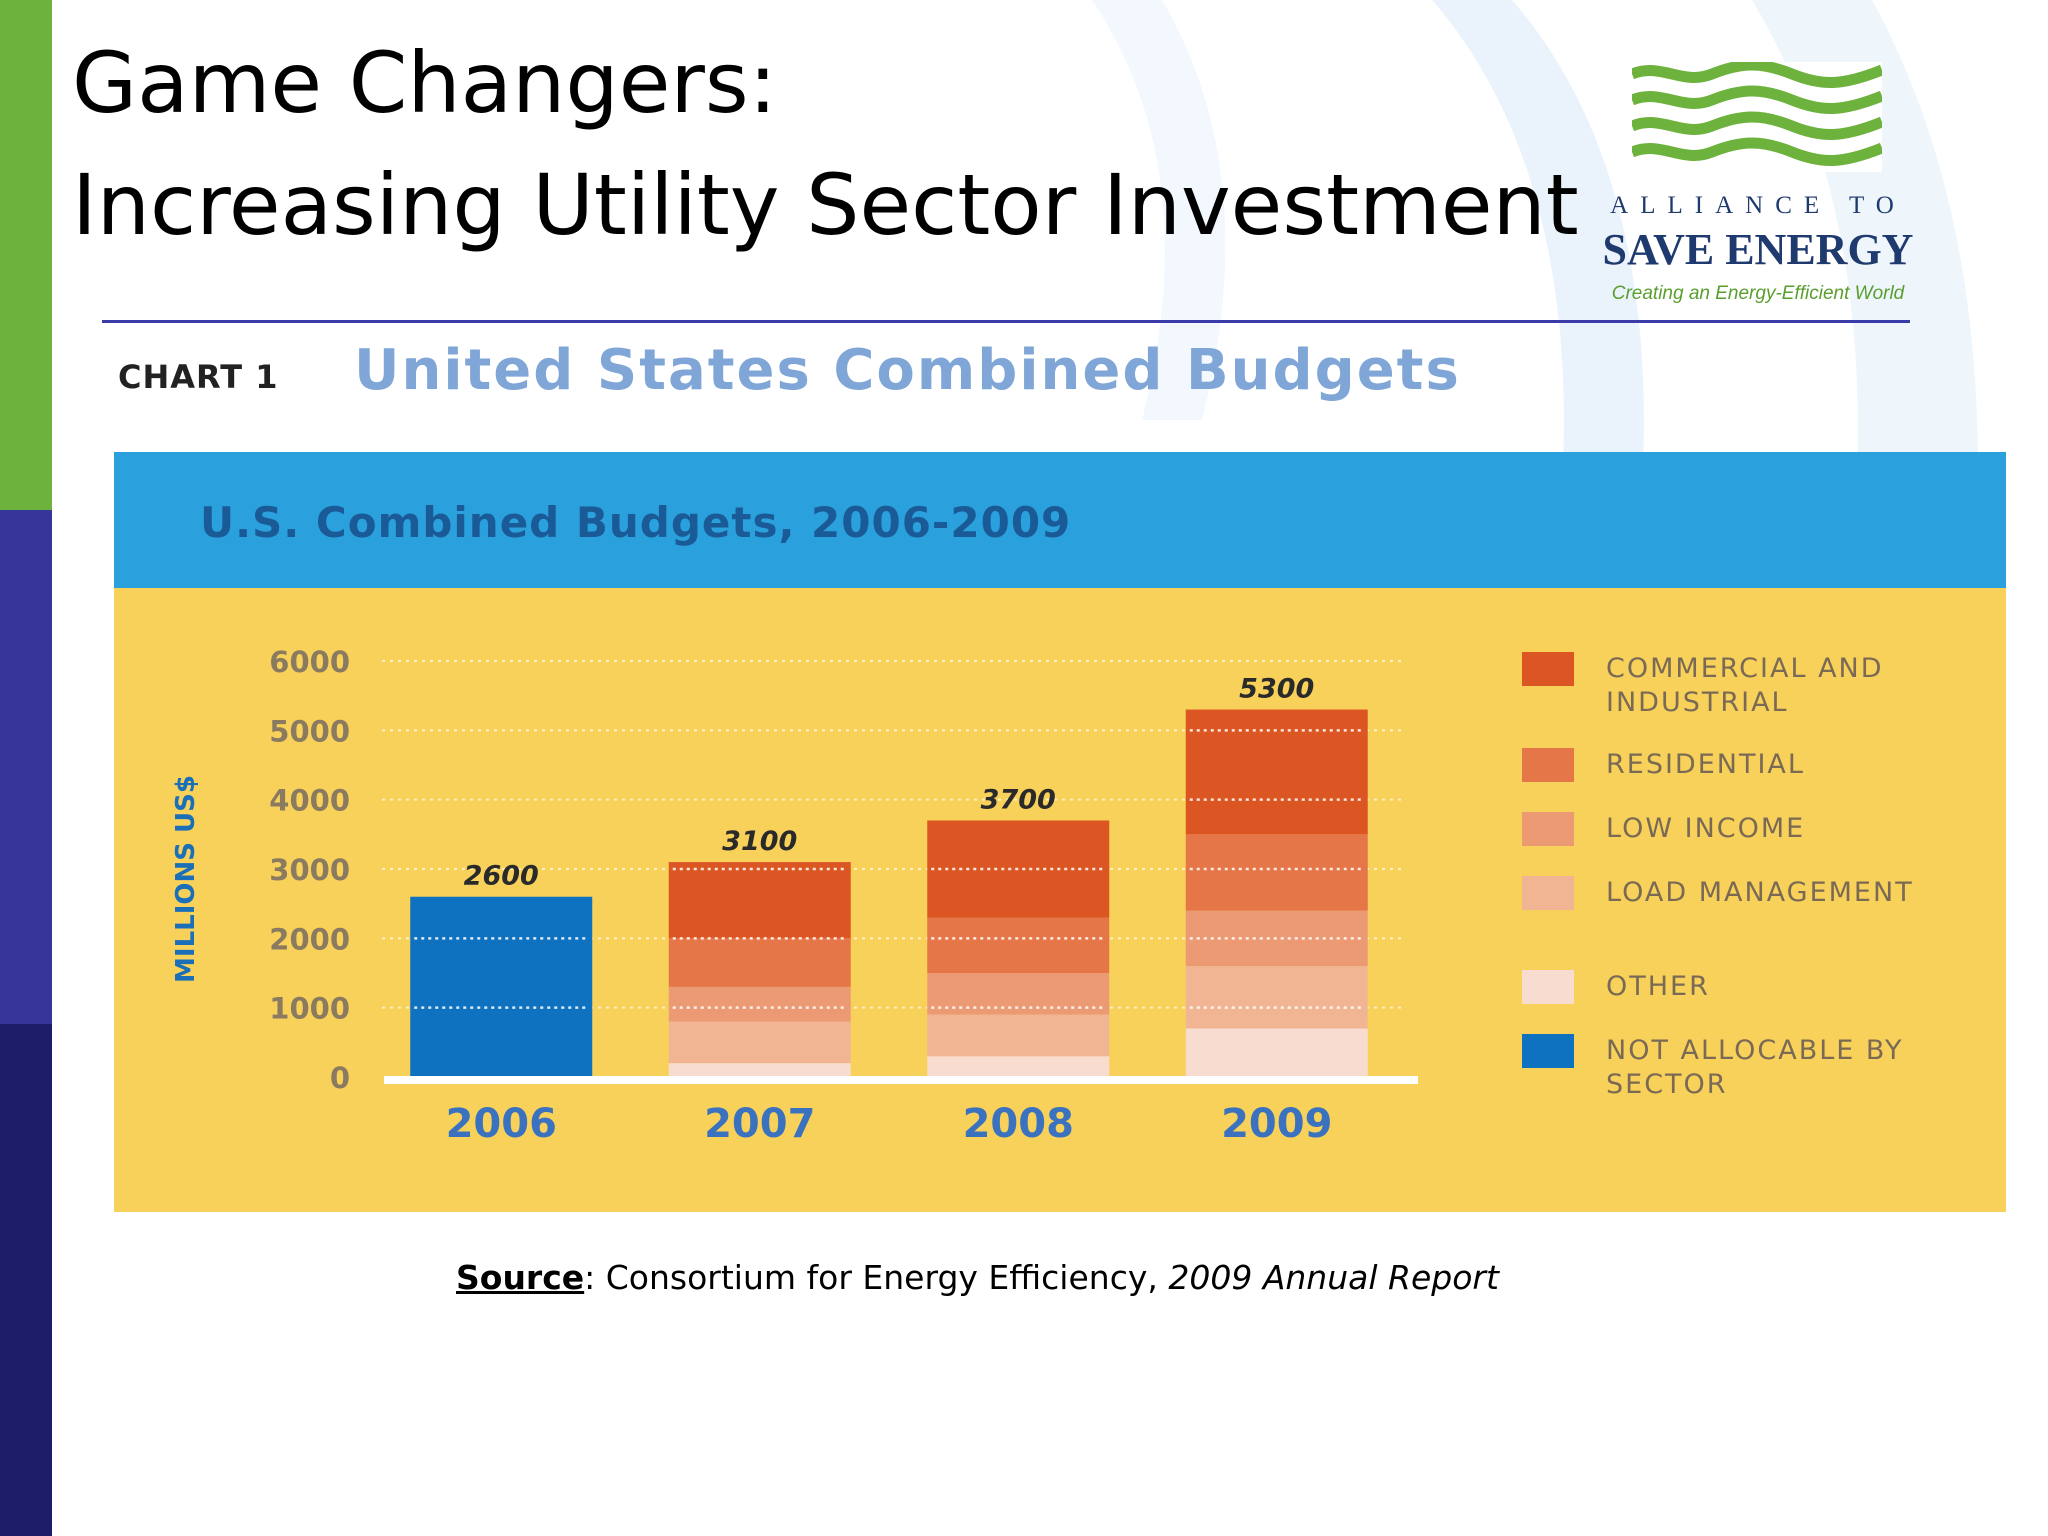  Describe the element at coordinates (1758, 205) in the screenshot. I see `logo-line-alliance: ALLIANCE TO` at that location.